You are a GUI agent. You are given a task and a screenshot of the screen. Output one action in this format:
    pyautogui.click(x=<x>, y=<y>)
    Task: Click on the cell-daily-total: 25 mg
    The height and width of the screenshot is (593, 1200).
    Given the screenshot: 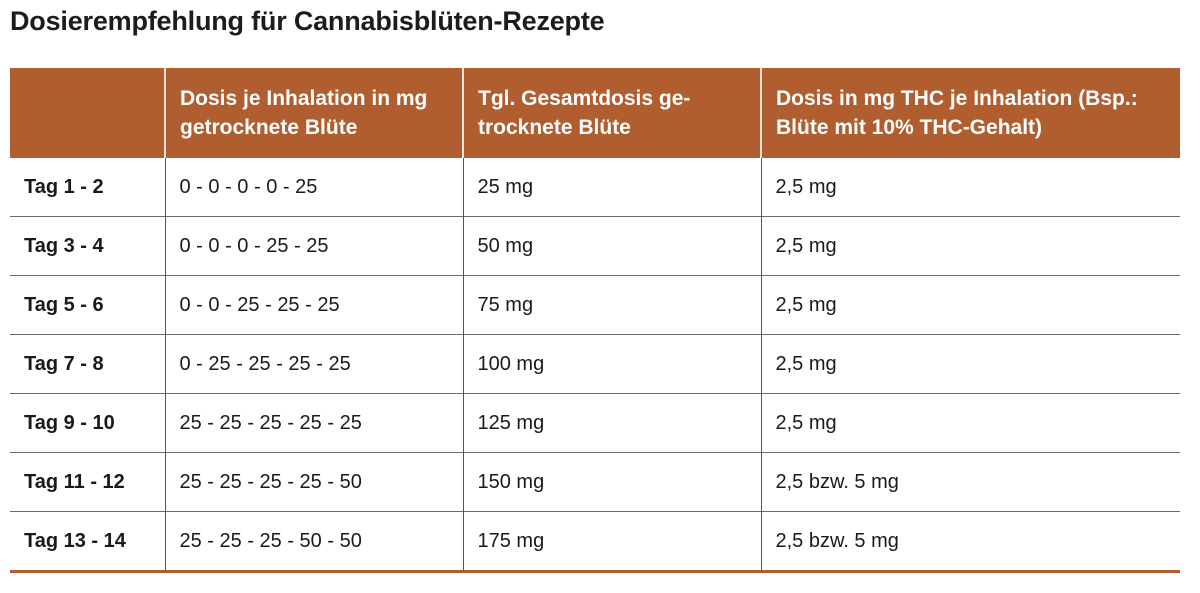 What is the action you would take?
    pyautogui.click(x=611, y=187)
    